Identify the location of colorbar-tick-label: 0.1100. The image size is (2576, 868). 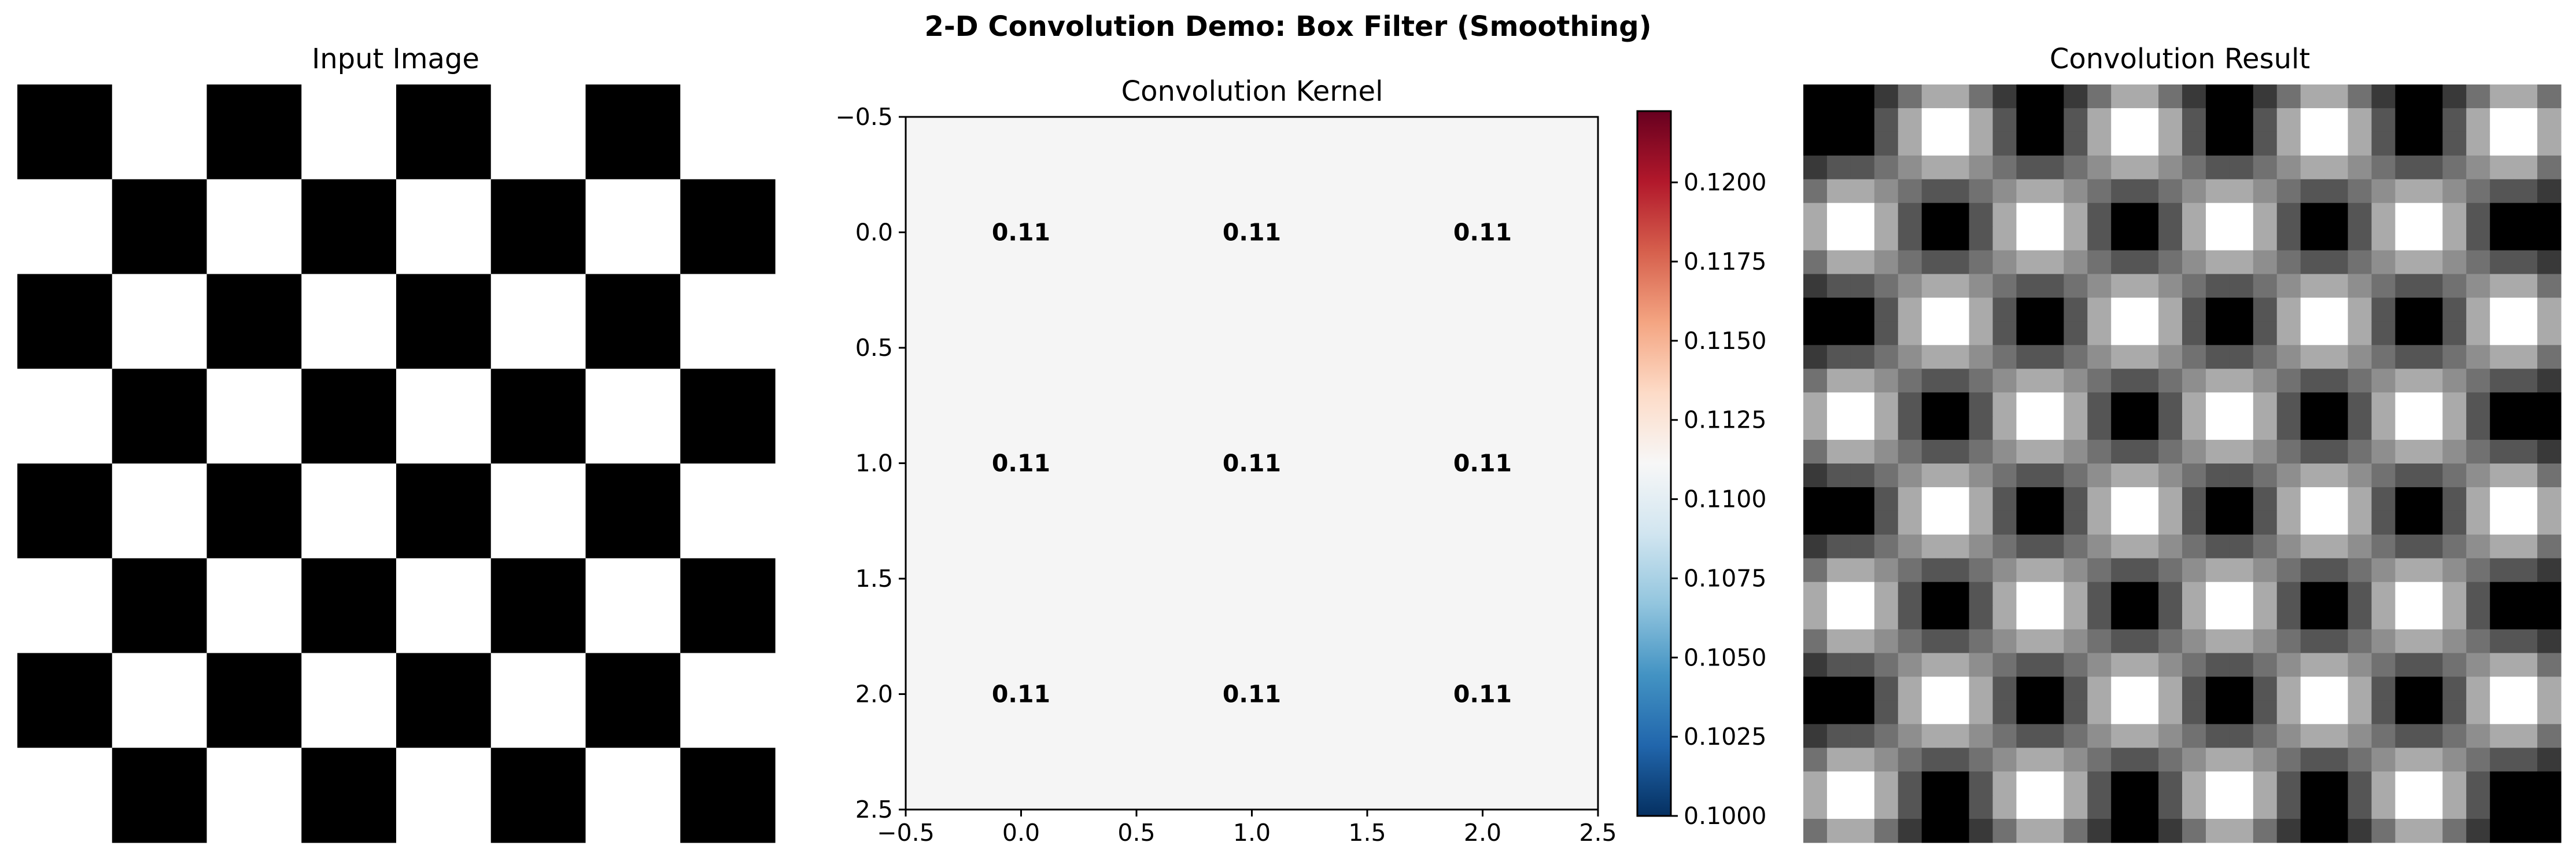
(1725, 499).